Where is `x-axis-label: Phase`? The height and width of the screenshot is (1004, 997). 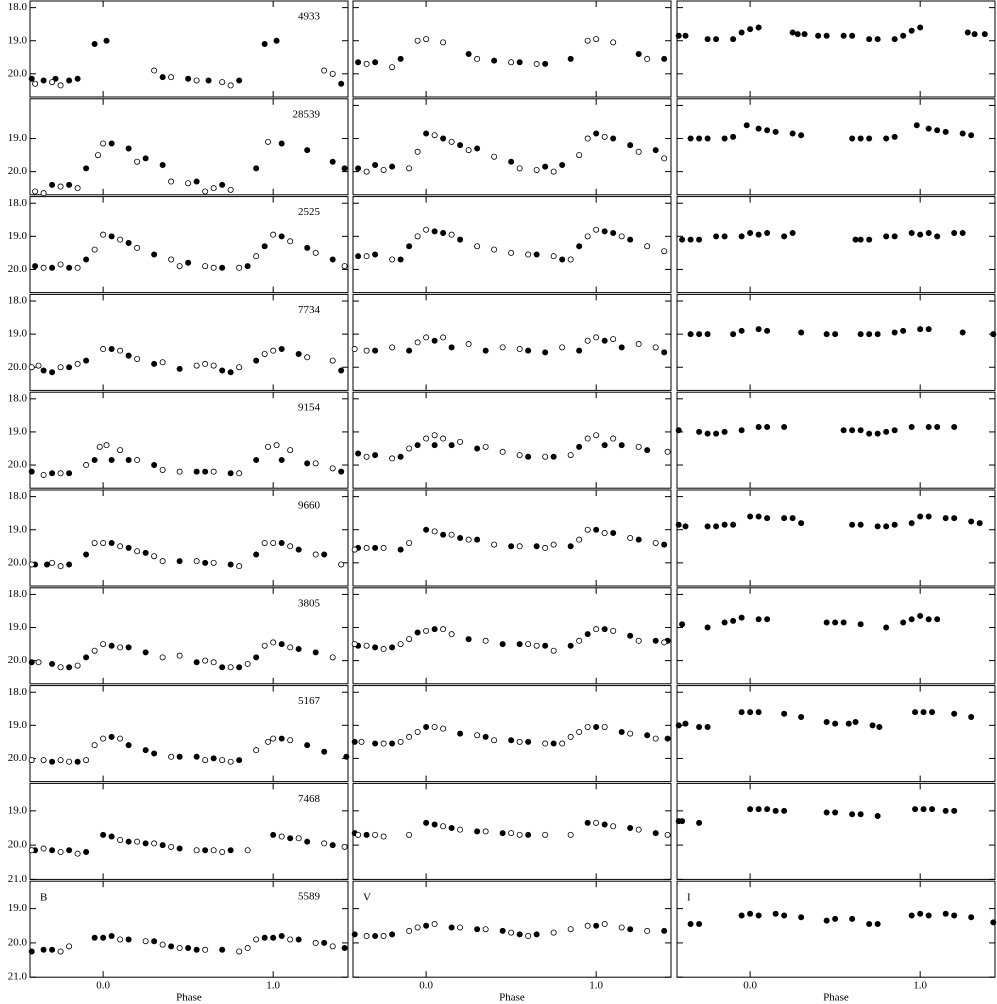
x-axis-label: Phase is located at coordinates (512, 998).